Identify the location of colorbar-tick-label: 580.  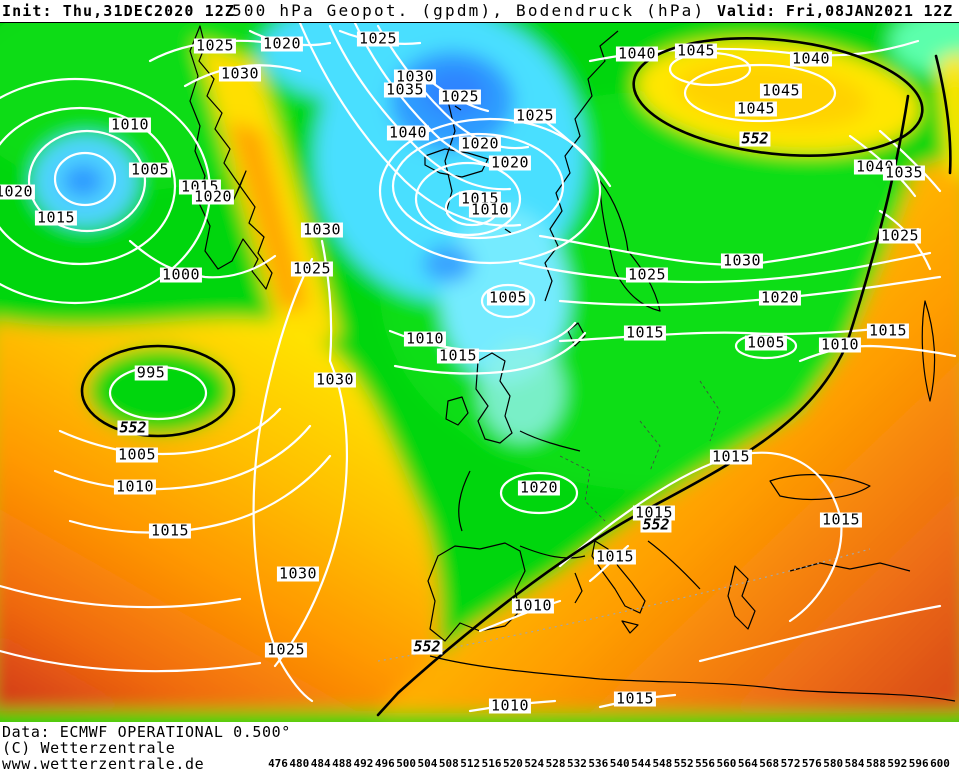
(833, 763).